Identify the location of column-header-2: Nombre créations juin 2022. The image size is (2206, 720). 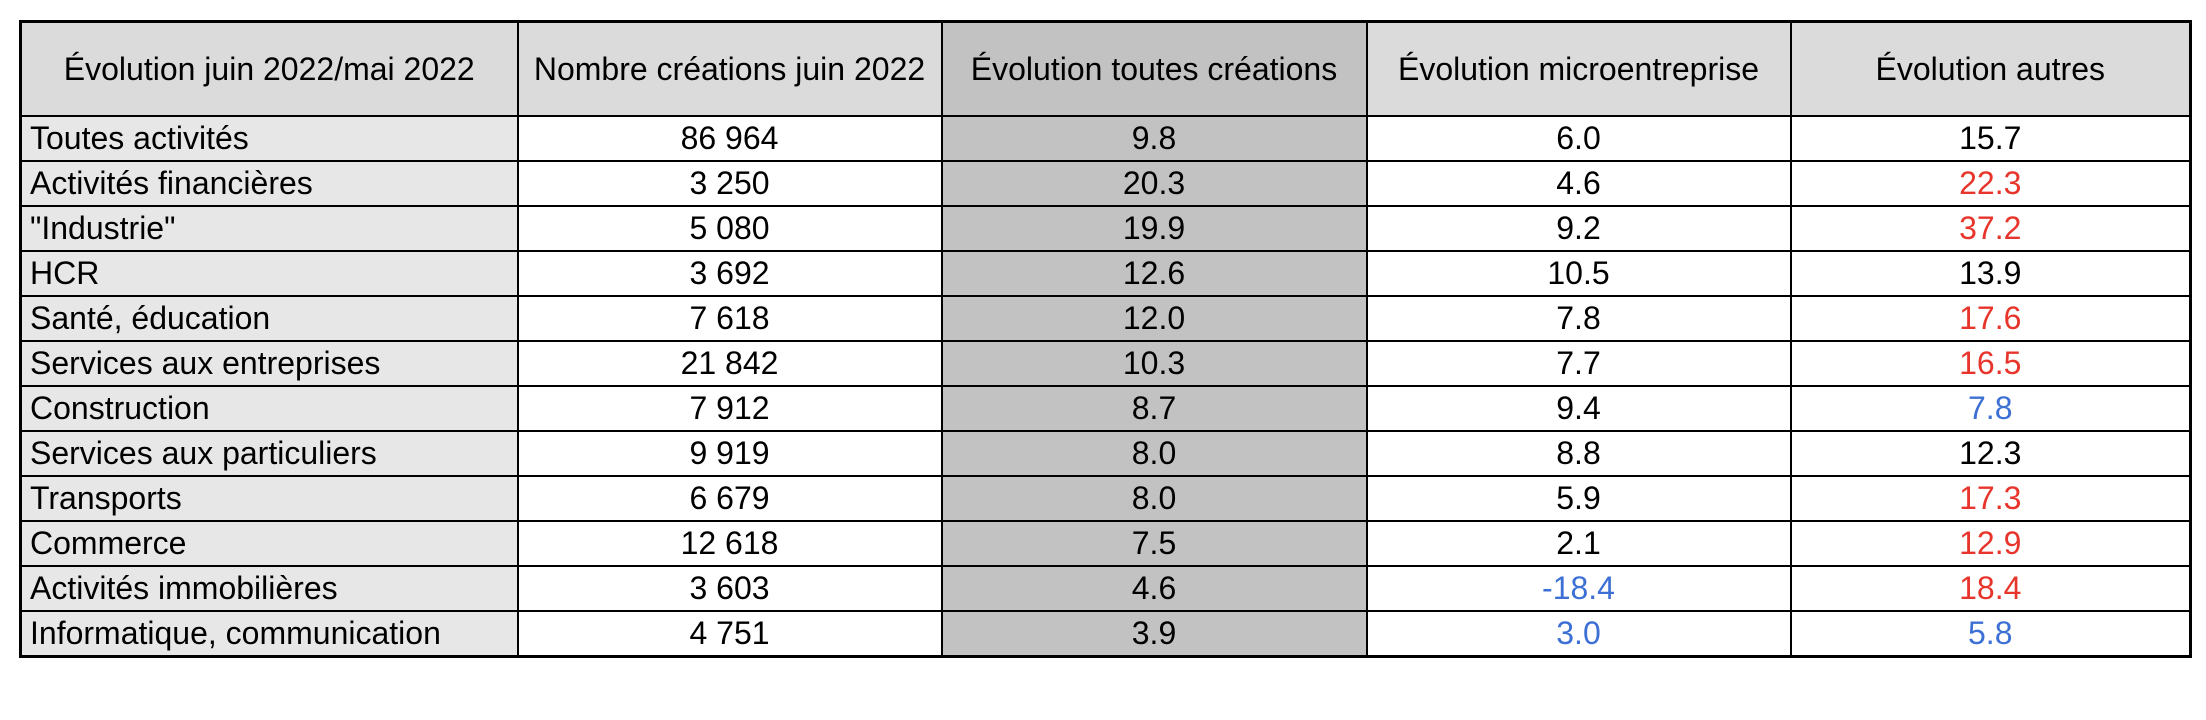
(729, 68).